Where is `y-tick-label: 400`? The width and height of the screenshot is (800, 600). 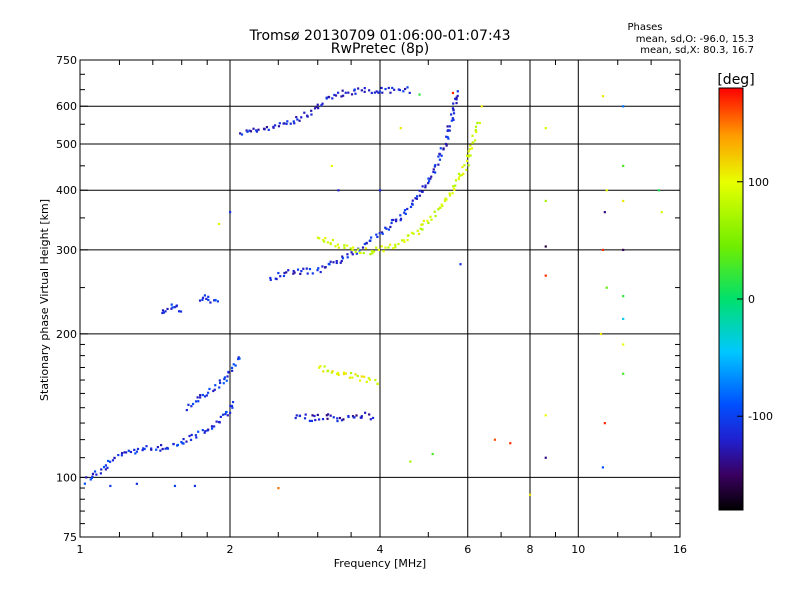
y-tick-label: 400 is located at coordinates (66, 190).